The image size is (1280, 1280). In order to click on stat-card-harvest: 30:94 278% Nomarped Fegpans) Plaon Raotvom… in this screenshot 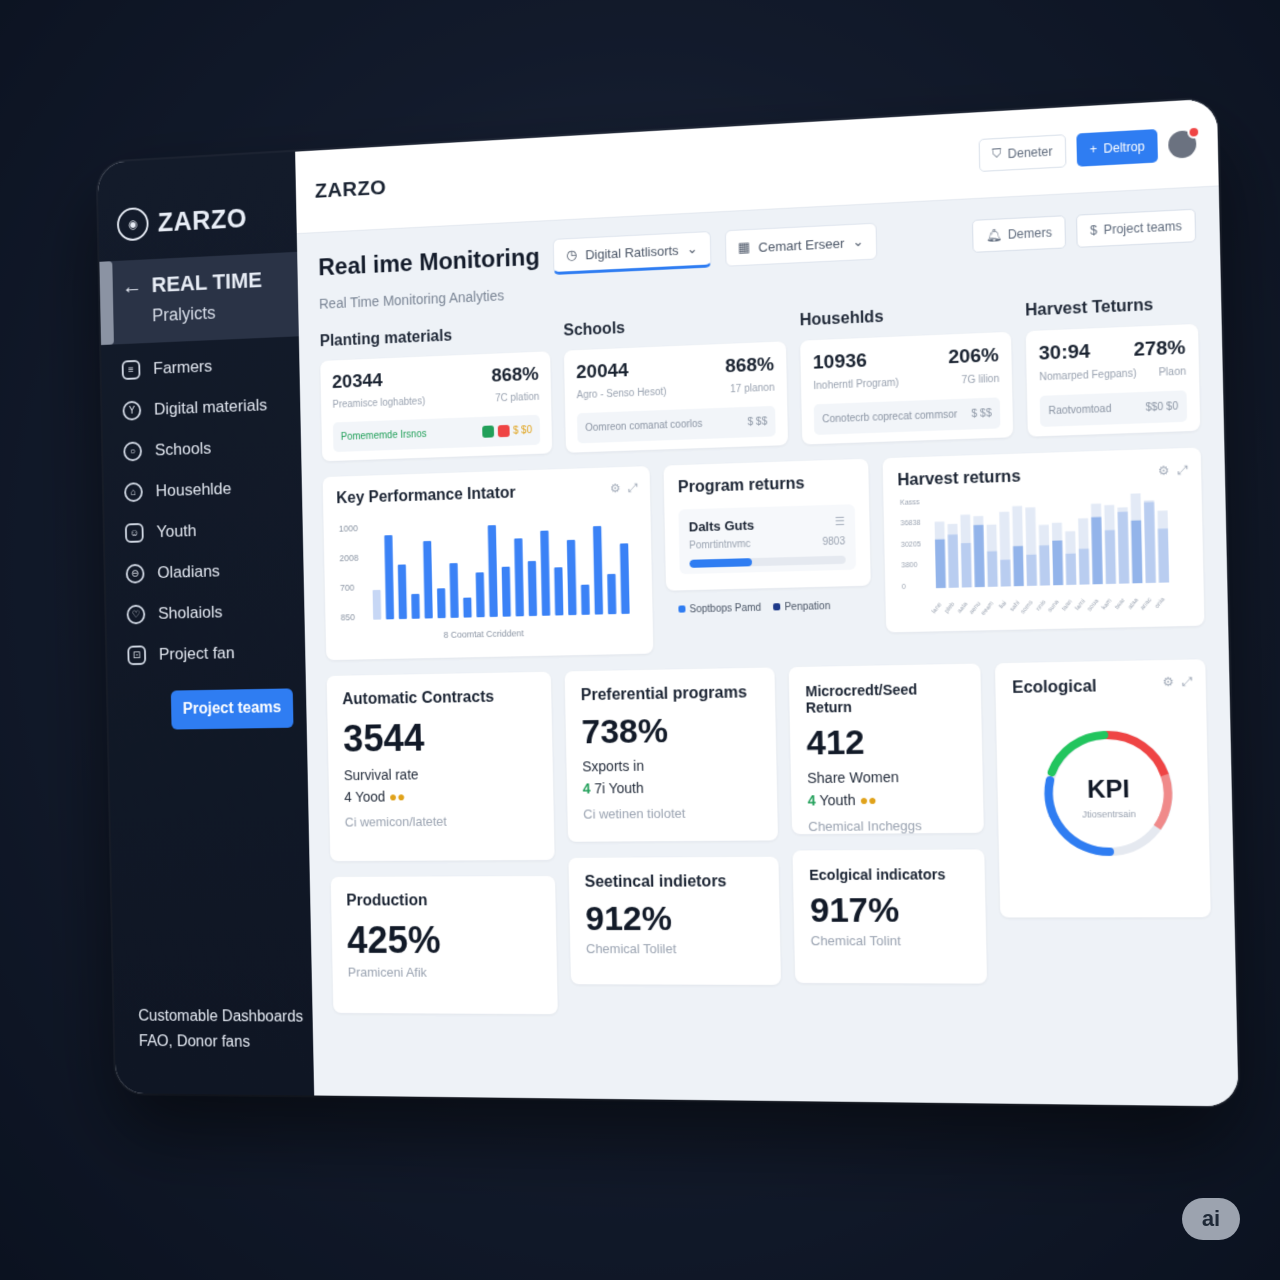, I will do `click(1113, 380)`.